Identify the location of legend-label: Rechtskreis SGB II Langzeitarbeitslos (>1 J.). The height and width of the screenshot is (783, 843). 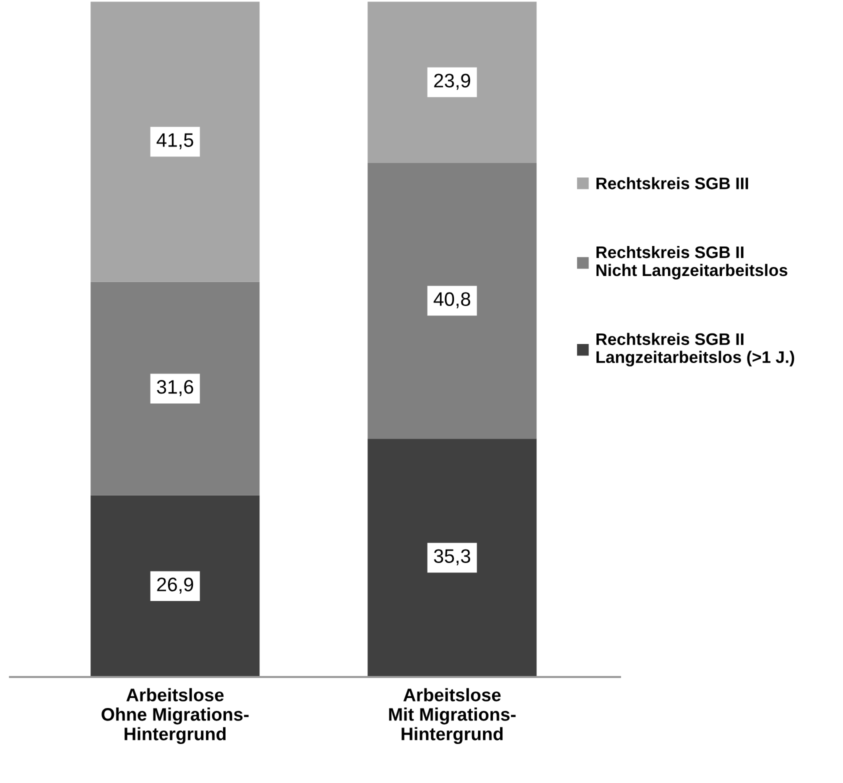
(695, 349).